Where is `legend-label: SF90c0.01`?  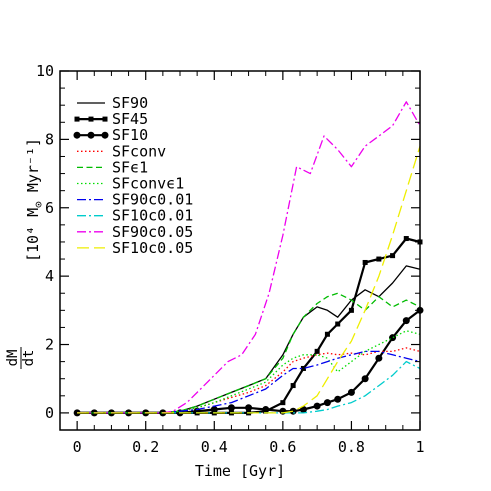 legend-label: SF90c0.01 is located at coordinates (152, 200).